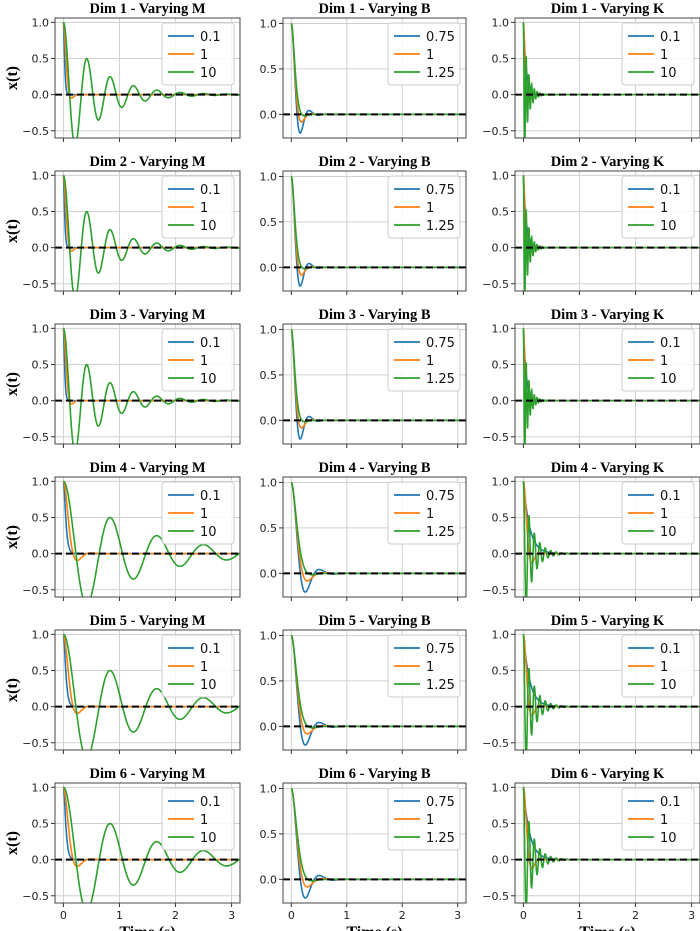 The image size is (700, 931). Describe the element at coordinates (363, 683) in the screenshot. I see `subplot-b-dim5: Dim 5 - Varying B 1.0 0.5 0.0 0.75 1 1.25` at that location.